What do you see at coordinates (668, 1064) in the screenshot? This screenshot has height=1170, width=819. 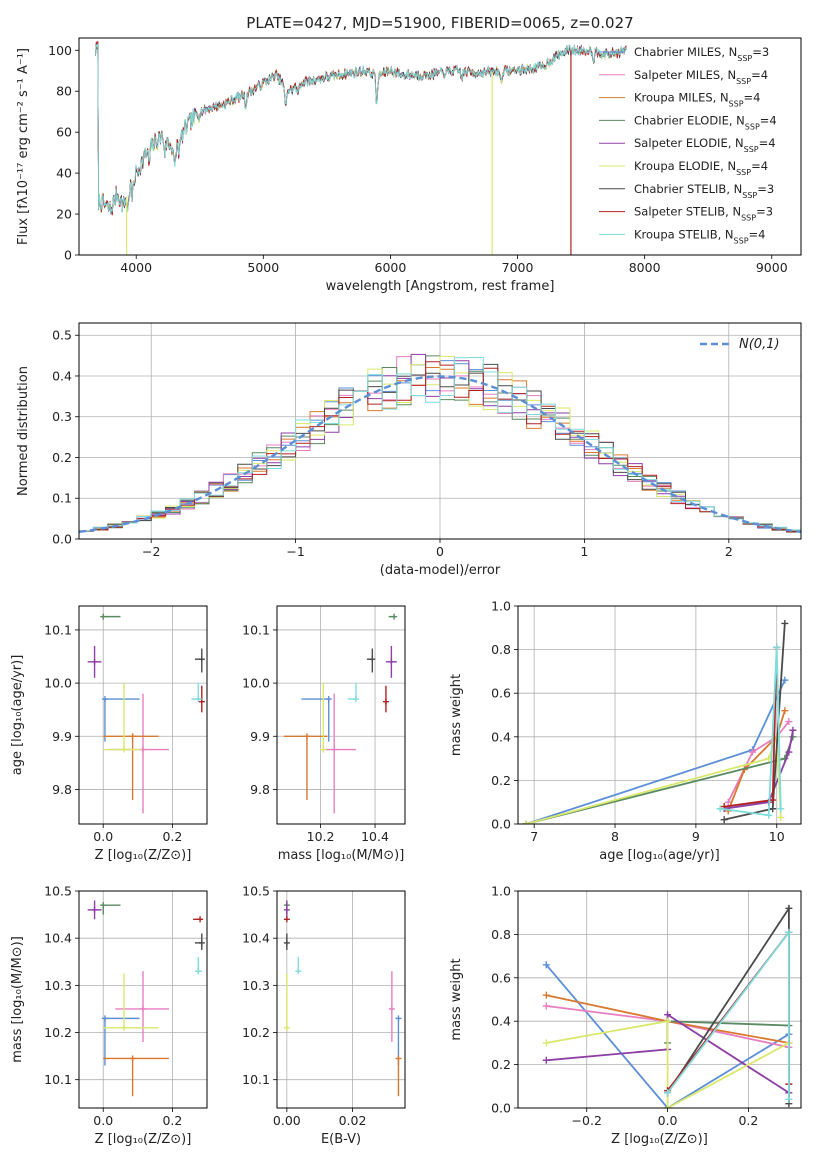 I see `series-line-kroupa_elodie` at bounding box center [668, 1064].